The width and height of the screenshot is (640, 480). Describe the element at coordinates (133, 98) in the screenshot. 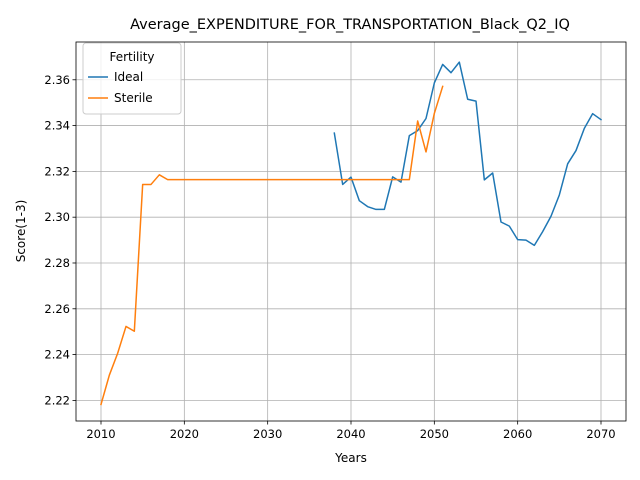

I see `legend-label-sterile: Sterile` at that location.